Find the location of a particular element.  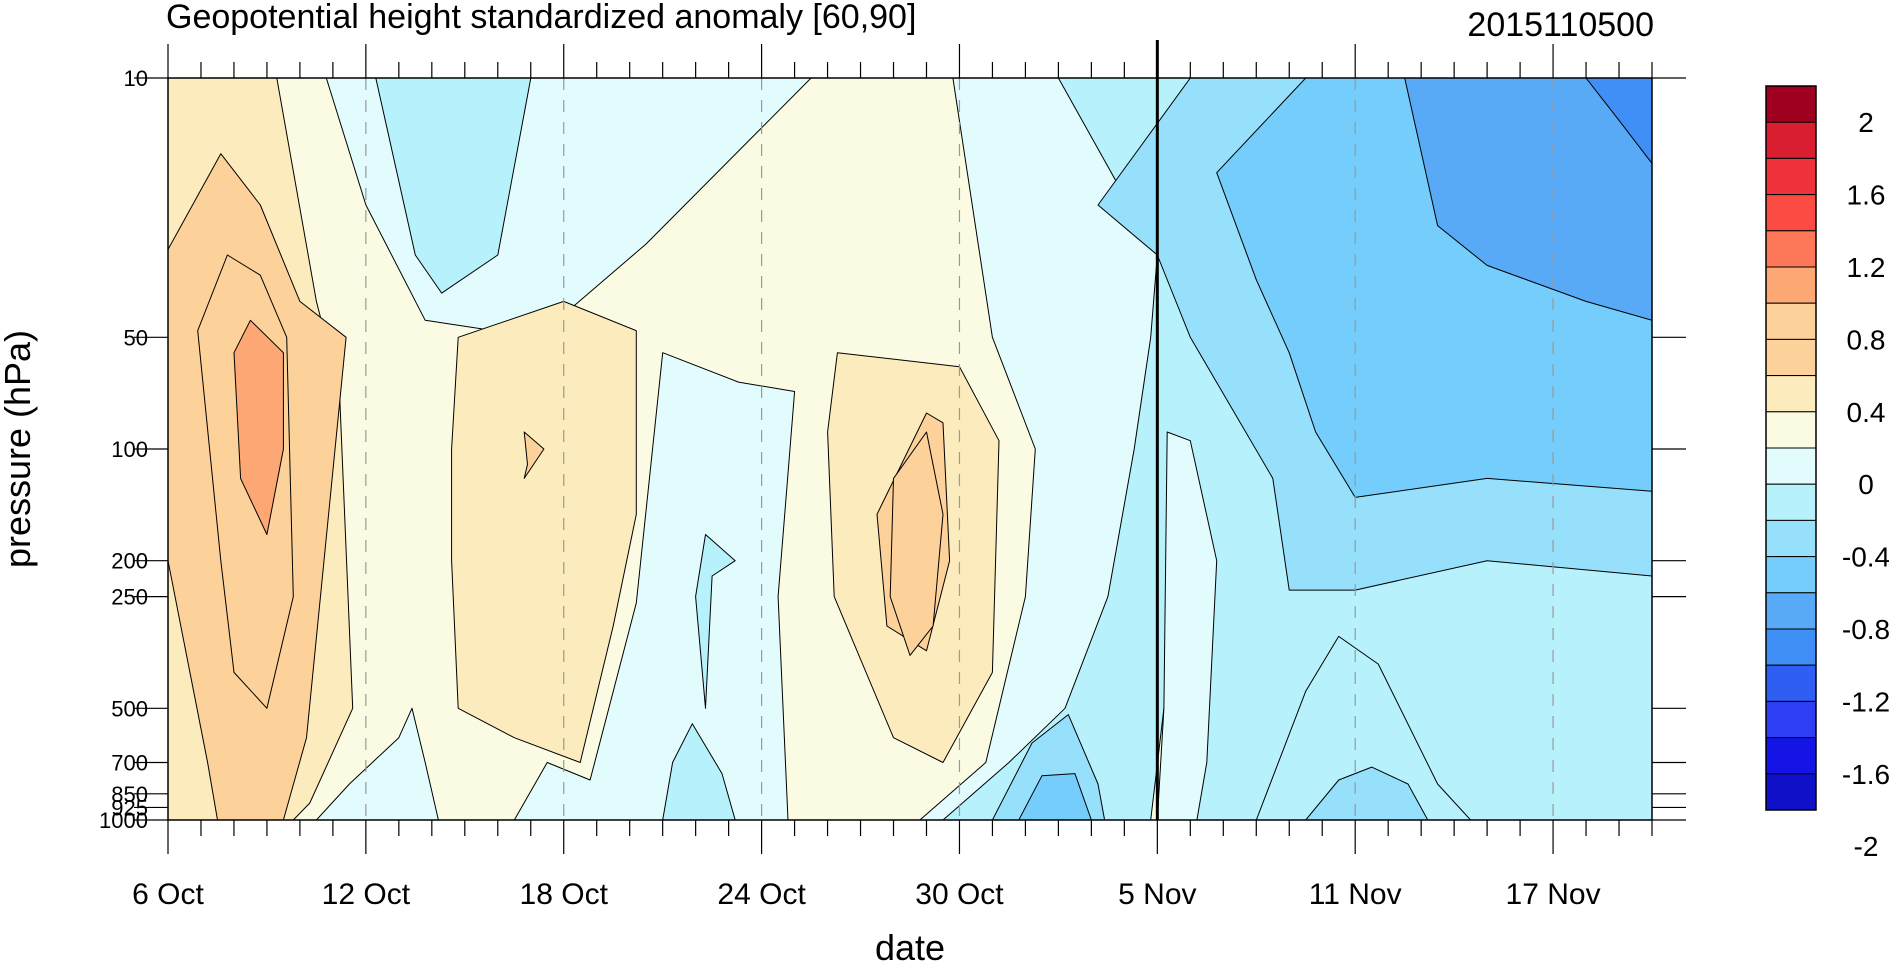

y-tick-label: 850 is located at coordinates (129, 794).